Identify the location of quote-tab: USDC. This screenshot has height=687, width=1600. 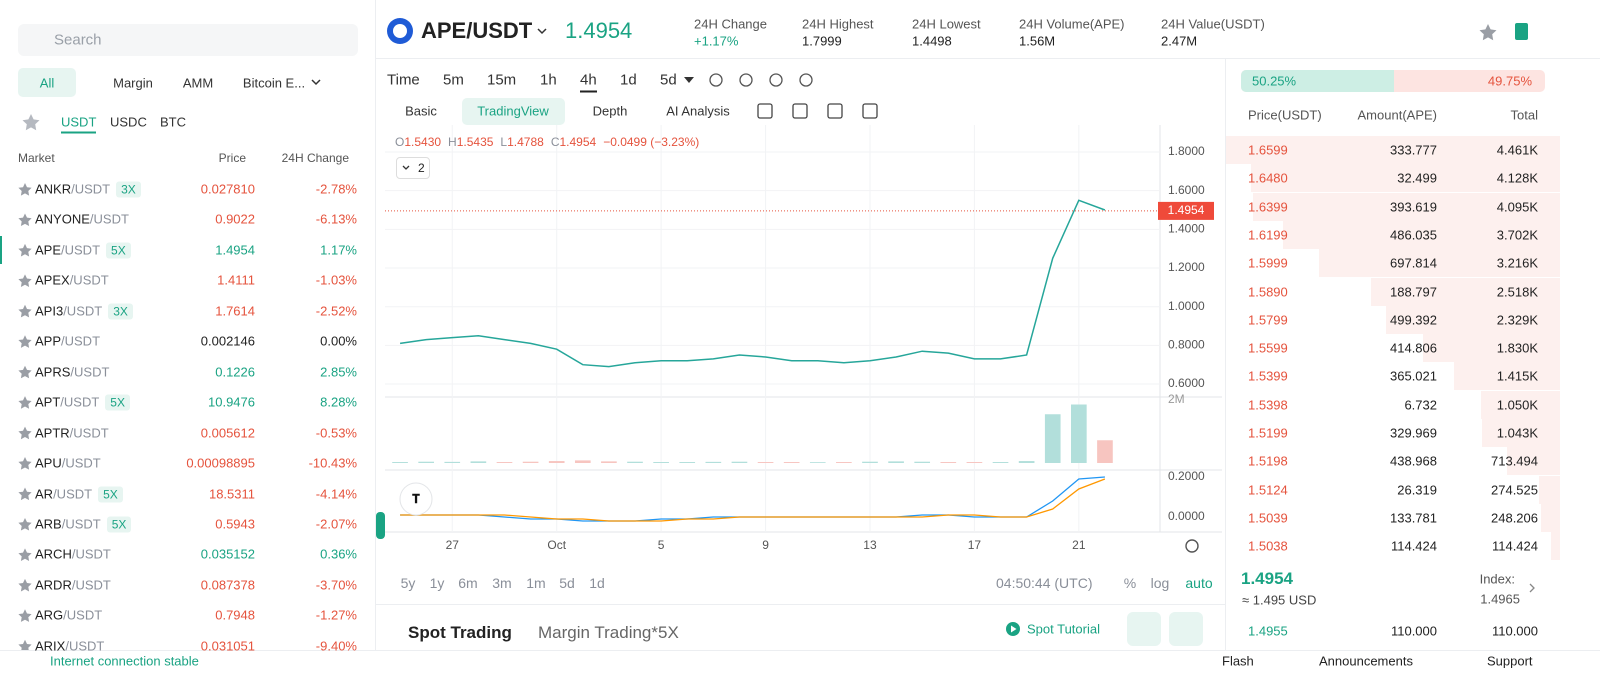
(128, 122).